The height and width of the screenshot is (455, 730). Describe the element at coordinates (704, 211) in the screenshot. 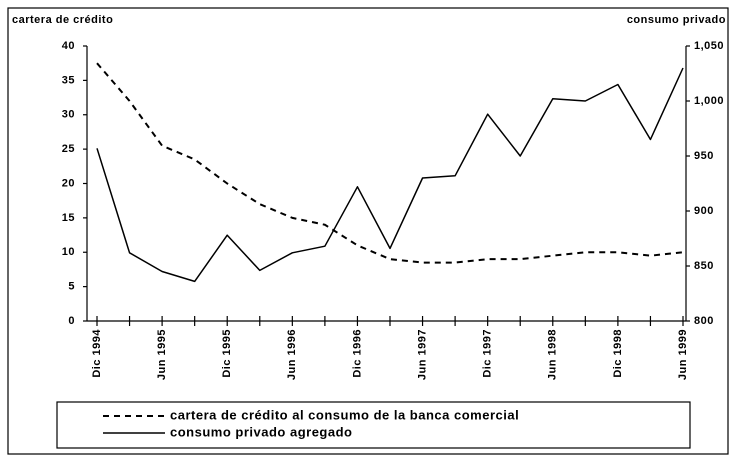

I see `y2-tick-label: 900` at that location.